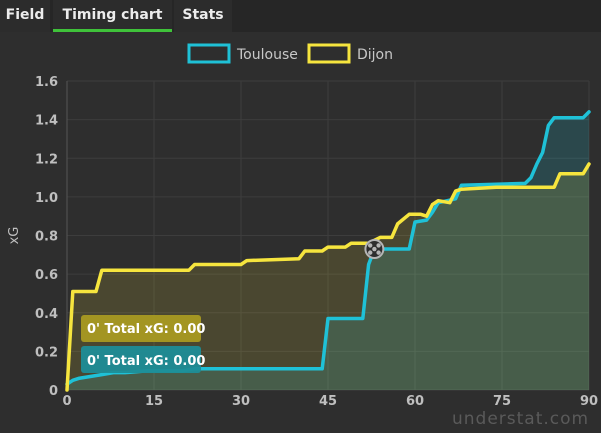 Image resolution: width=601 pixels, height=433 pixels. I want to click on watermark: understat.com, so click(520, 419).